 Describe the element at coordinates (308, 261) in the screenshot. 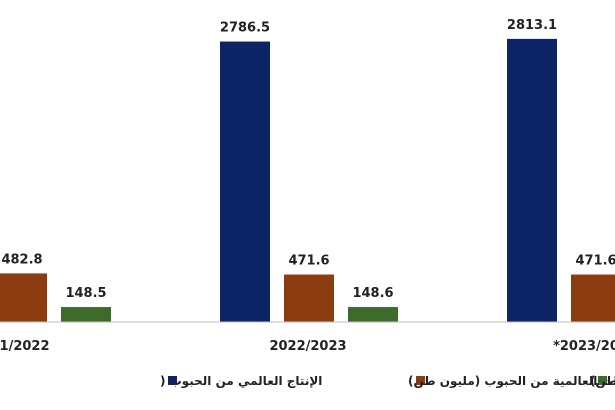

I see `value-label-2-2: 471.6` at that location.